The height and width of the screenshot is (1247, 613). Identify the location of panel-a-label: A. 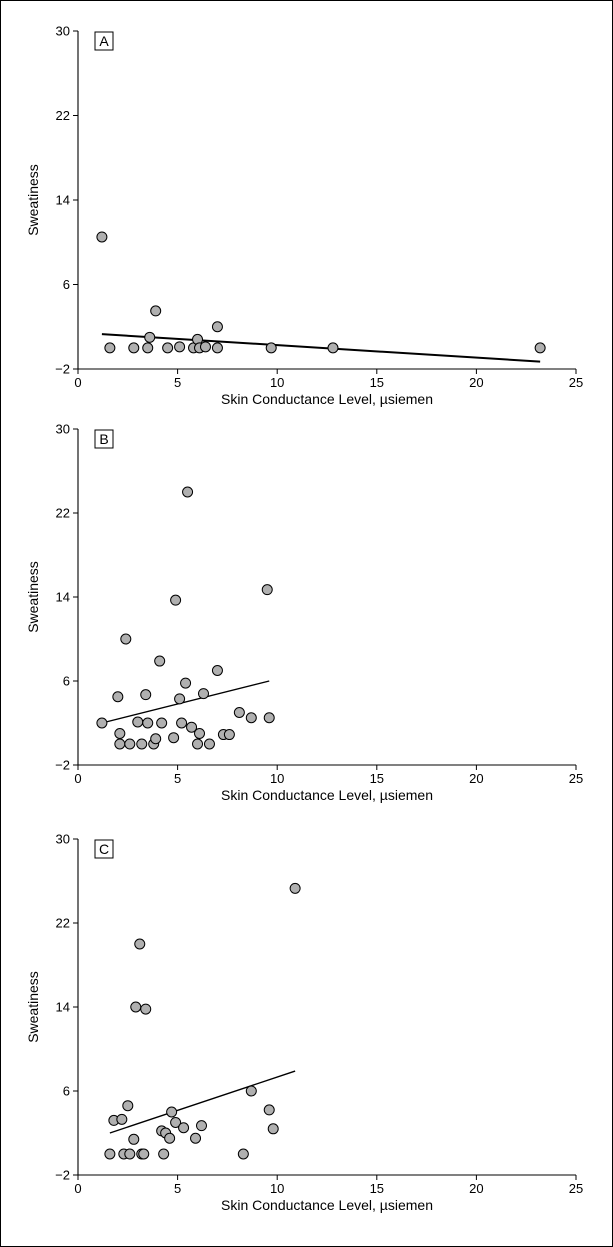
(104, 41).